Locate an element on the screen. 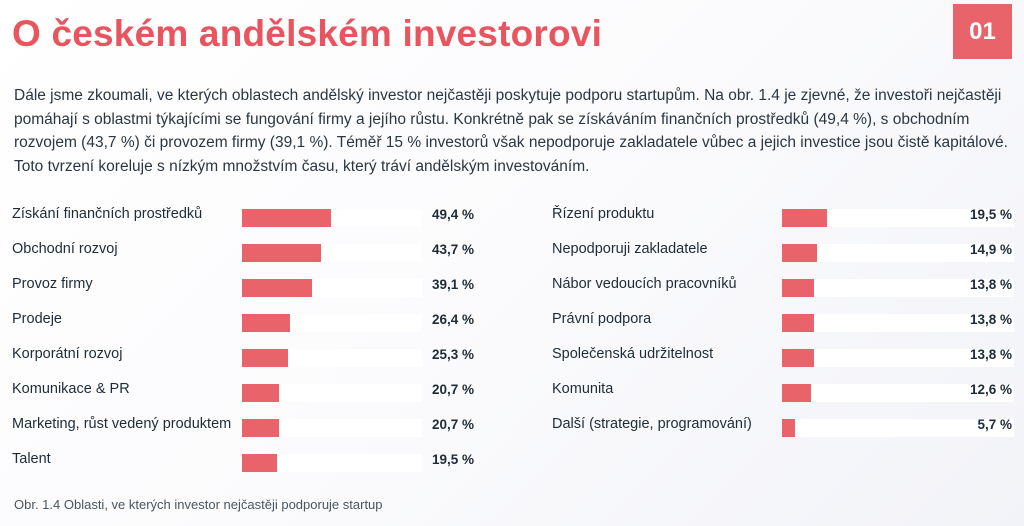  category-label: Další (strategie, programování) is located at coordinates (652, 424).